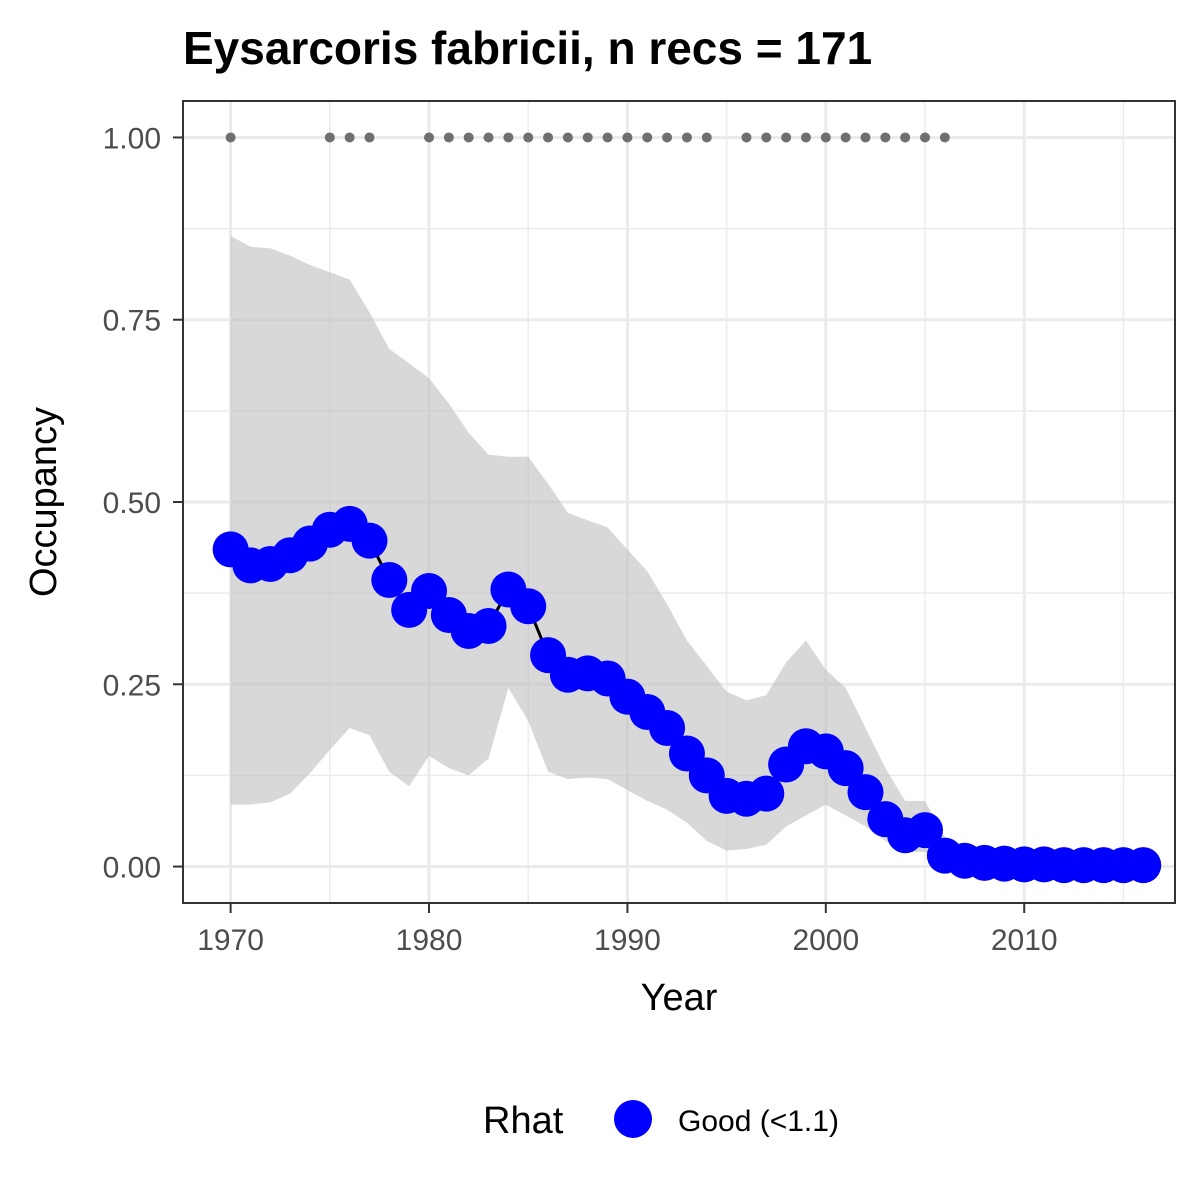  Describe the element at coordinates (132, 321) in the screenshot. I see `y-tick-label: 0.75` at that location.